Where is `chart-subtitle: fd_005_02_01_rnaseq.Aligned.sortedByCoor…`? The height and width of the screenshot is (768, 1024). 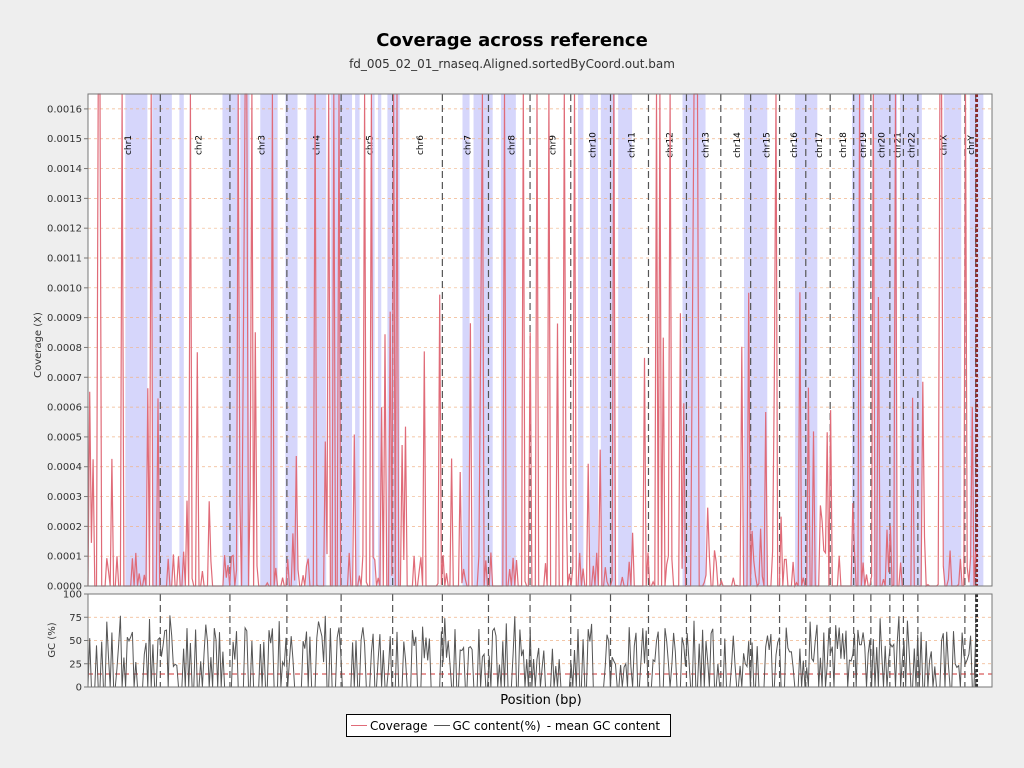
chart-subtitle: fd_005_02_01_rnaseq.Aligned.sortedByCoor… is located at coordinates (512, 64).